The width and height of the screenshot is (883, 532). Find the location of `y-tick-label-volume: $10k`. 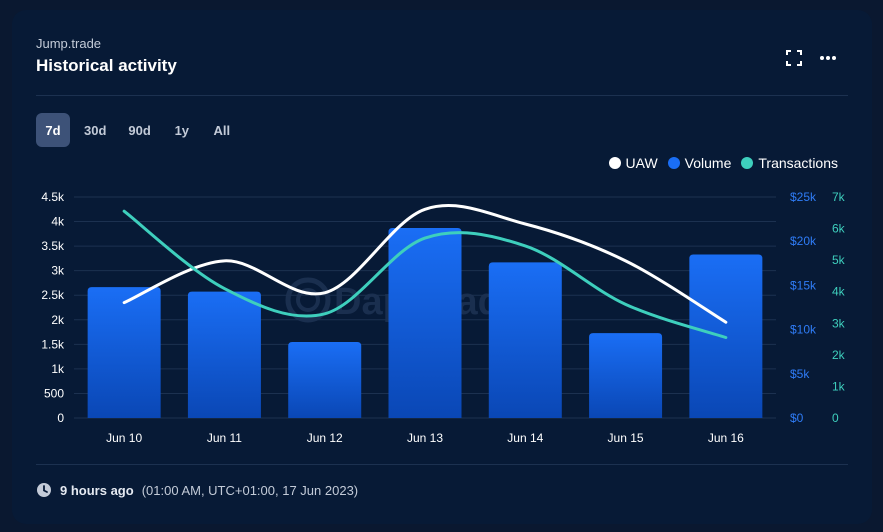

y-tick-label-volume: $10k is located at coordinates (803, 330).